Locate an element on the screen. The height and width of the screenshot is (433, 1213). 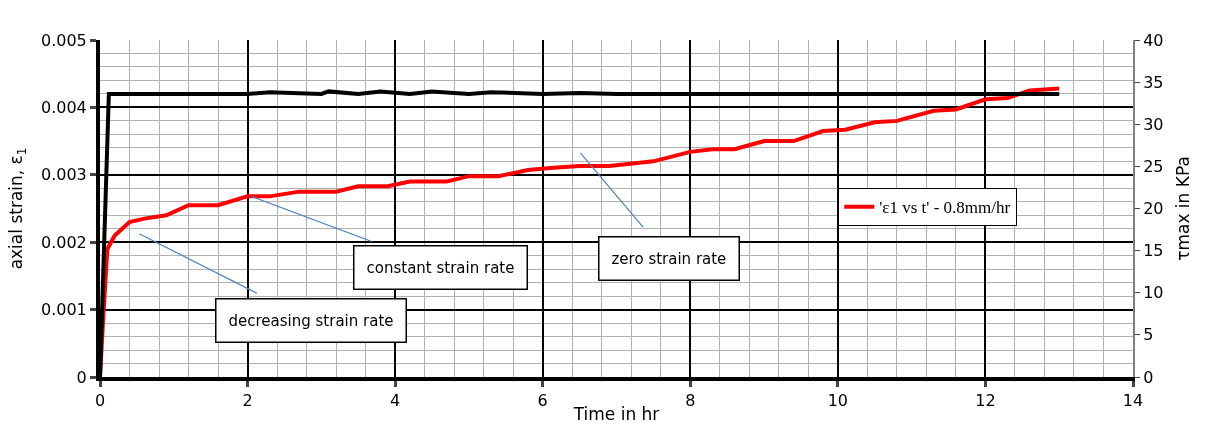
x-tick-label: 12 is located at coordinates (985, 401).